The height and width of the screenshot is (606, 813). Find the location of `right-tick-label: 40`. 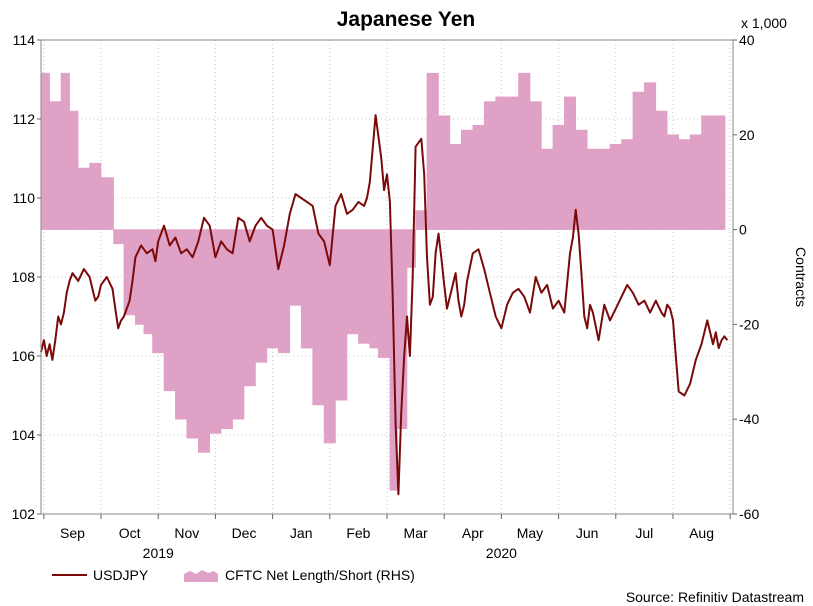

right-tick-label: 40 is located at coordinates (747, 40).